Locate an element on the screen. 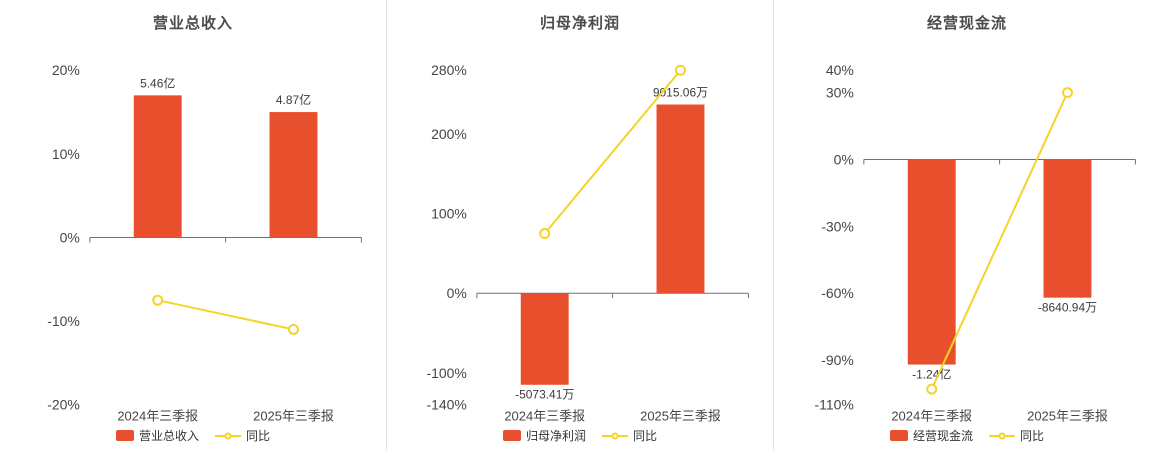 This screenshot has width=1160, height=450. y-axis-tick-label: 280% is located at coordinates (449, 70).